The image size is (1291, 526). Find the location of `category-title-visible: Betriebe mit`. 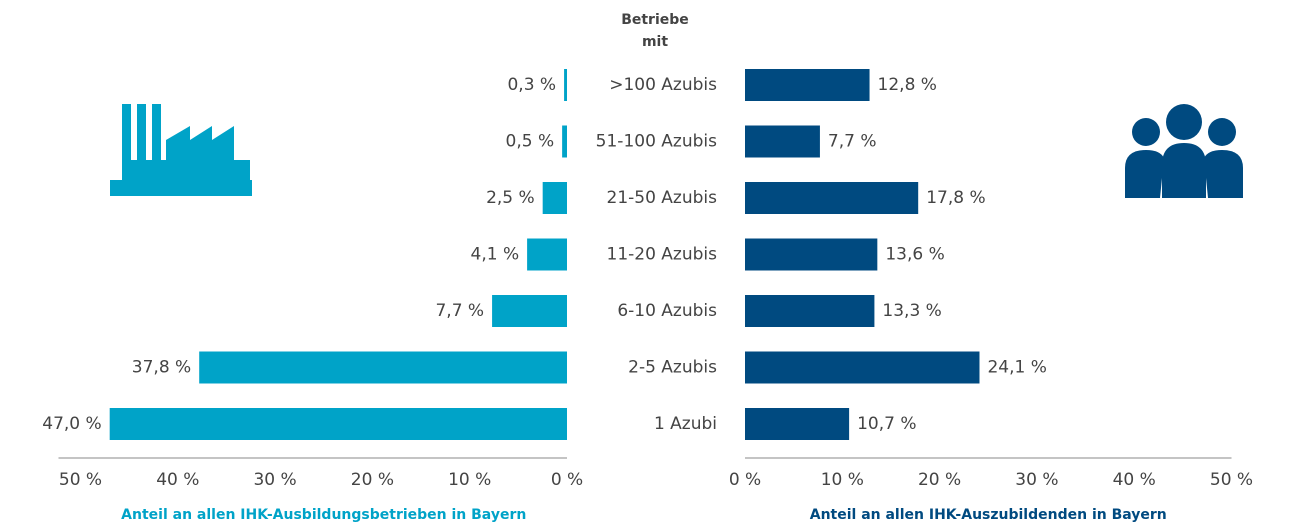

category-title-visible: Betriebe mit is located at coordinates (655, 31).